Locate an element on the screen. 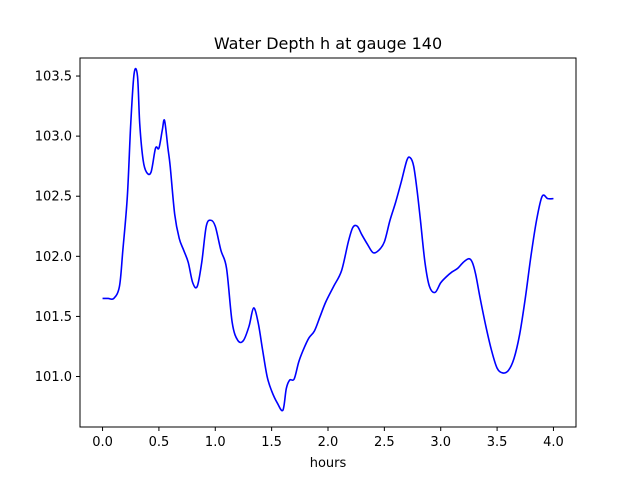 The height and width of the screenshot is (480, 640). y-tick-label: 101.5 is located at coordinates (53, 317).